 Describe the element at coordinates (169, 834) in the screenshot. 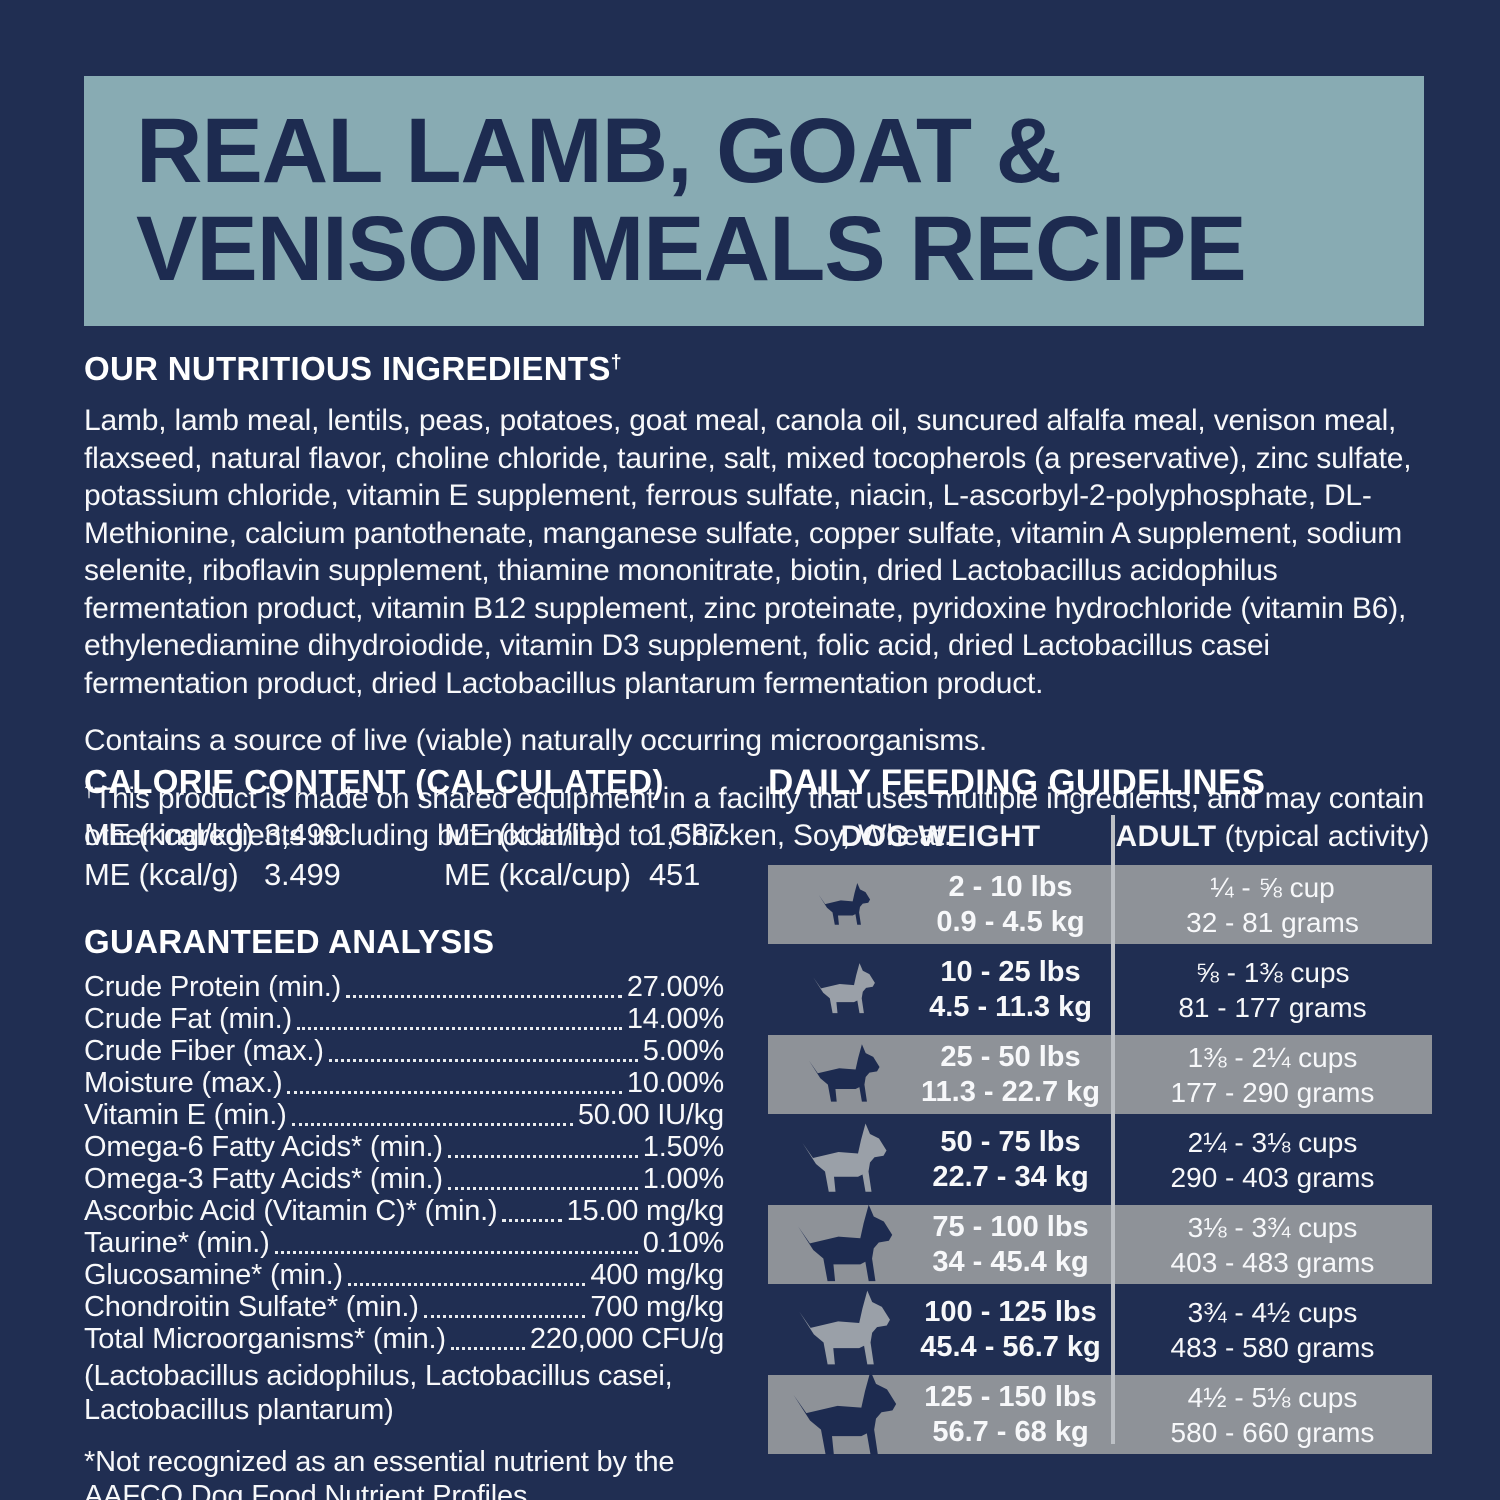

I see `calorie-label: ME (kcal/kg)` at that location.